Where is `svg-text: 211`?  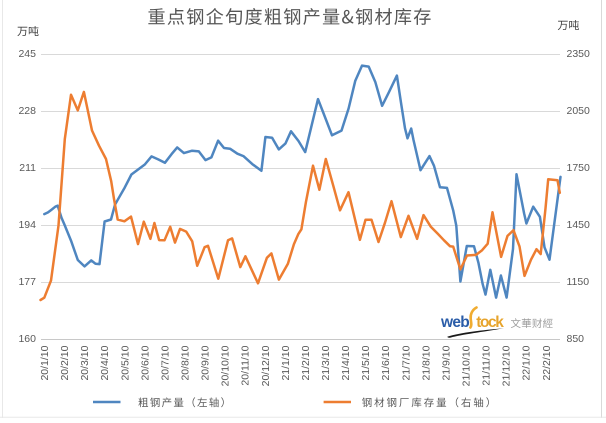
svg-text: 211 is located at coordinates (27, 168).